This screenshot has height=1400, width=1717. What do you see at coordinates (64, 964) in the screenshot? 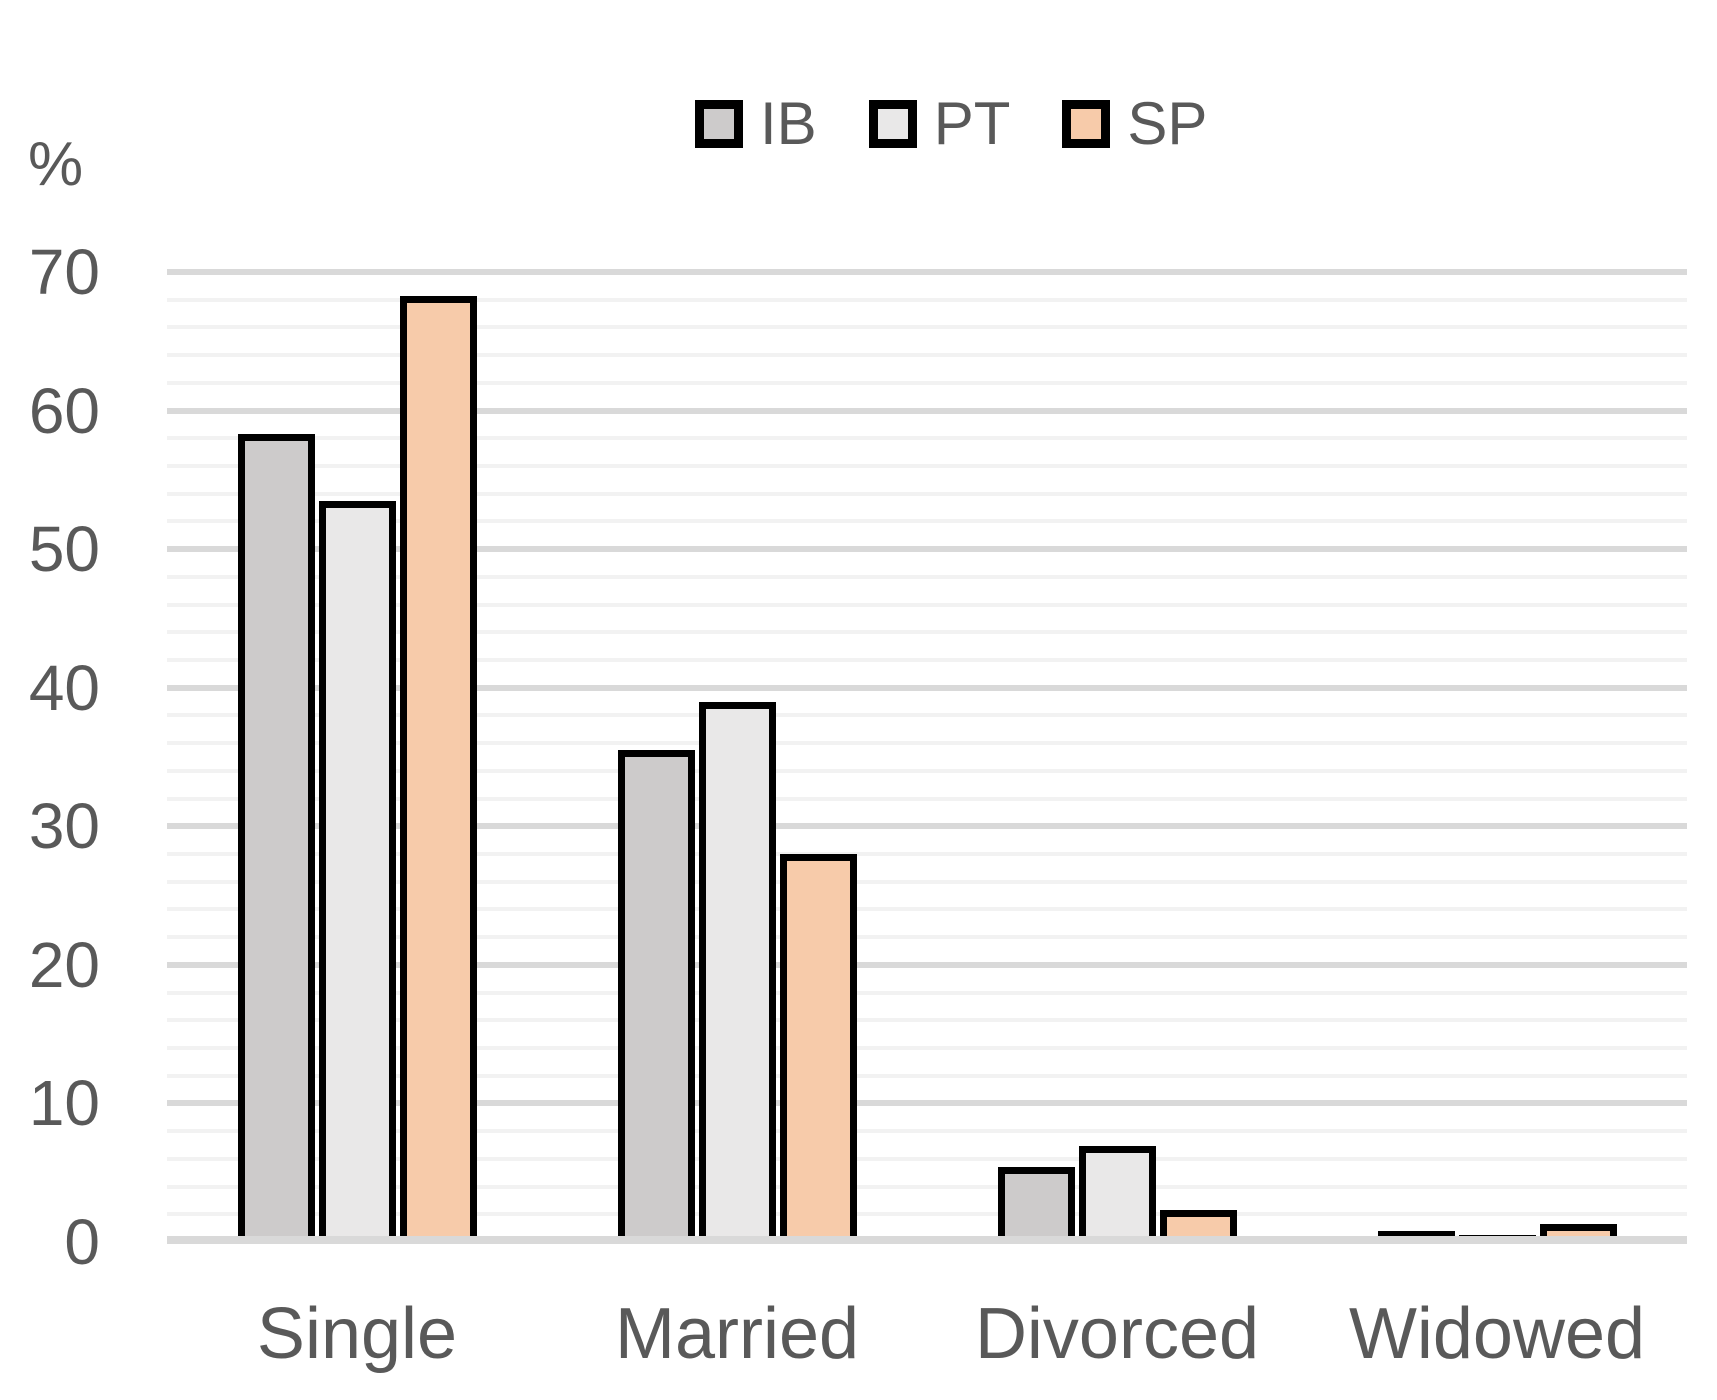
I see `y-tick-label: 20` at bounding box center [64, 964].